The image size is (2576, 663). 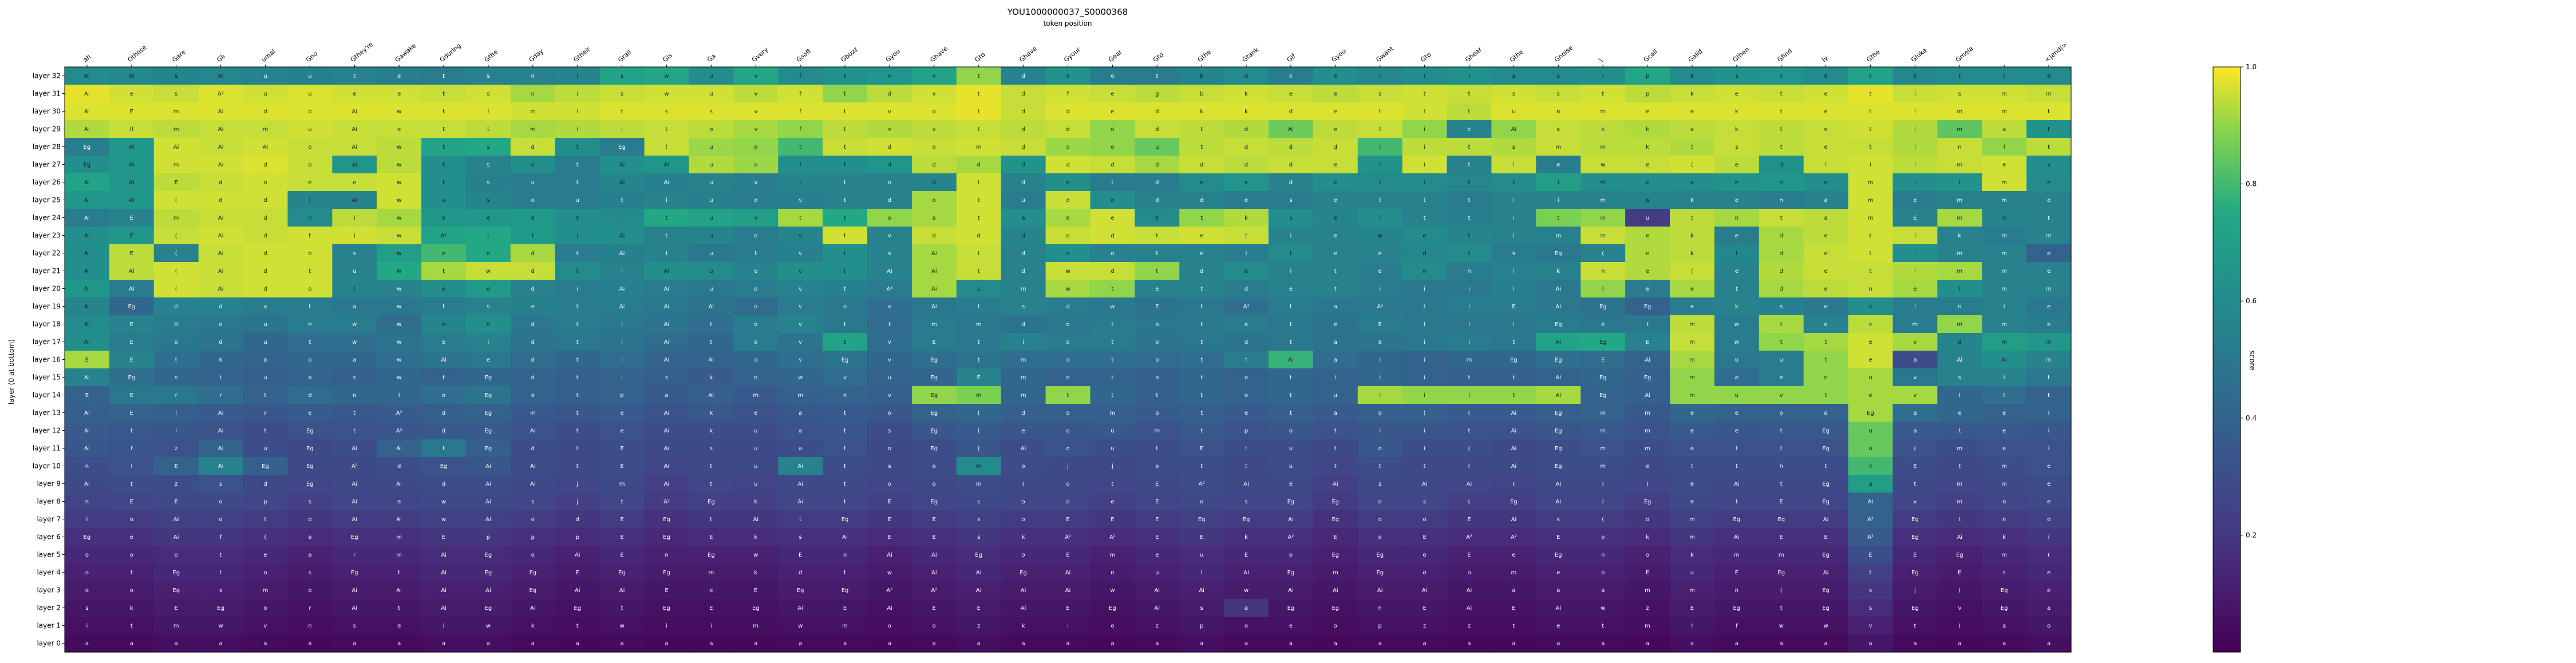 I want to click on heatmap-cell-label: w, so click(x=1380, y=236).